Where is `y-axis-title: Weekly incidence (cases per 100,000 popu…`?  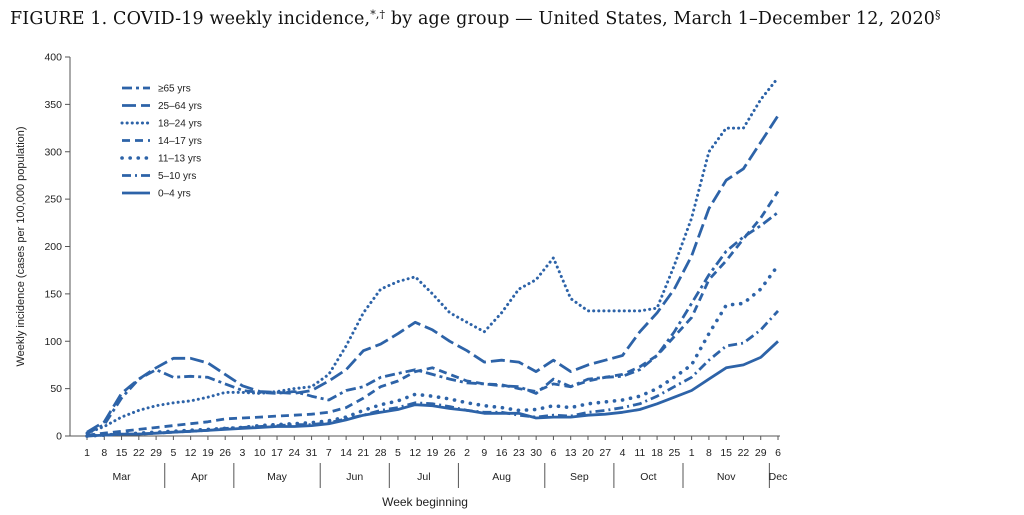 y-axis-title: Weekly incidence (cases per 100,000 popu… is located at coordinates (21, 246).